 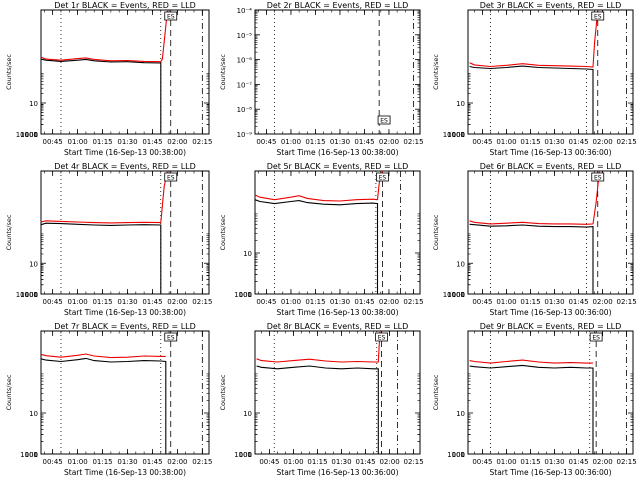 I want to click on chart-title: Det 1r BLACK = Events, RED = LLD, so click(x=125, y=5).